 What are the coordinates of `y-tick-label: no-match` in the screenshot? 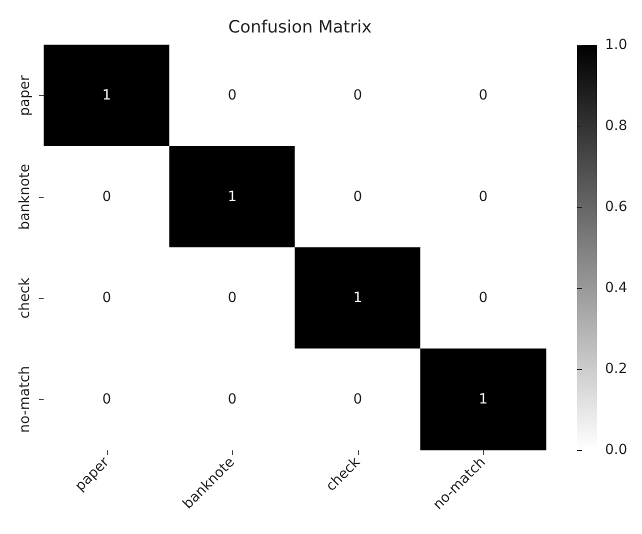 It's located at (25, 399).